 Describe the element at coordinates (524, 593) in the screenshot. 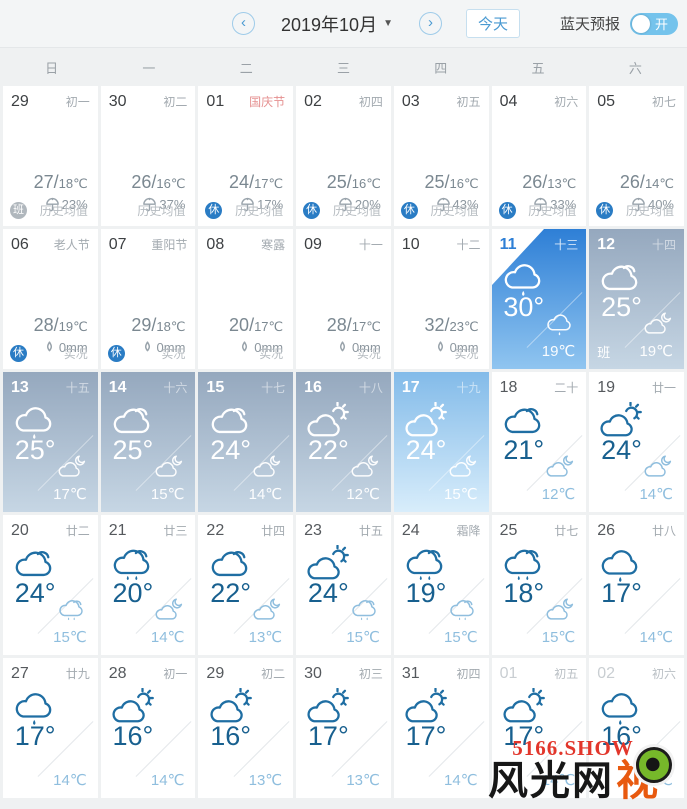

I see `day-temperature: 18°` at that location.